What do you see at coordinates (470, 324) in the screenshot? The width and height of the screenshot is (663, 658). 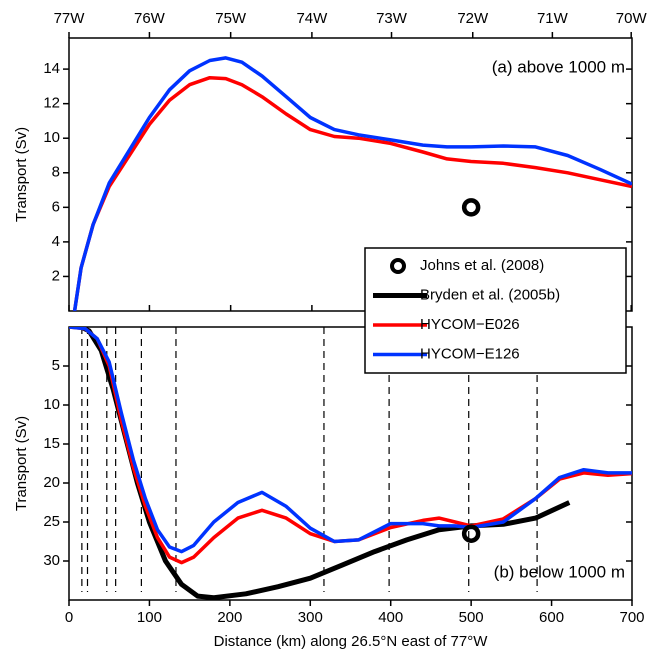 I see `legend-label: HYCOM−E026` at bounding box center [470, 324].